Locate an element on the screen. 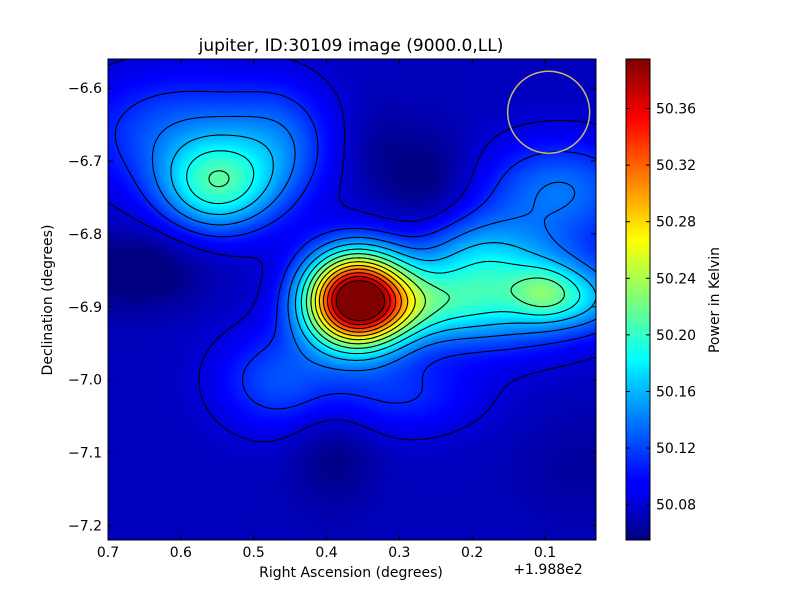 The image size is (800, 600). x-tick-label: 0.1 is located at coordinates (545, 553).